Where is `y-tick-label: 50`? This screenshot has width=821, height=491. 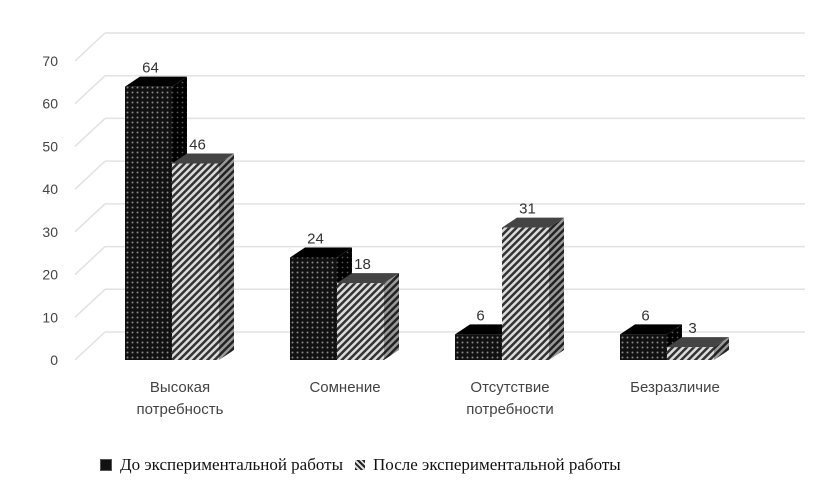 y-tick-label: 50 is located at coordinates (50, 146).